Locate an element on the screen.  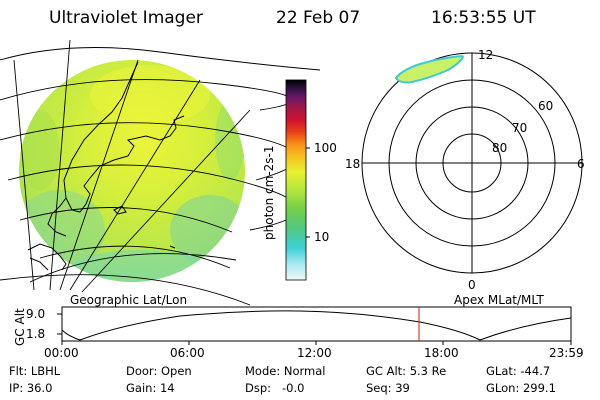
altitude-ytick-high: 9.0 is located at coordinates (36, 314).